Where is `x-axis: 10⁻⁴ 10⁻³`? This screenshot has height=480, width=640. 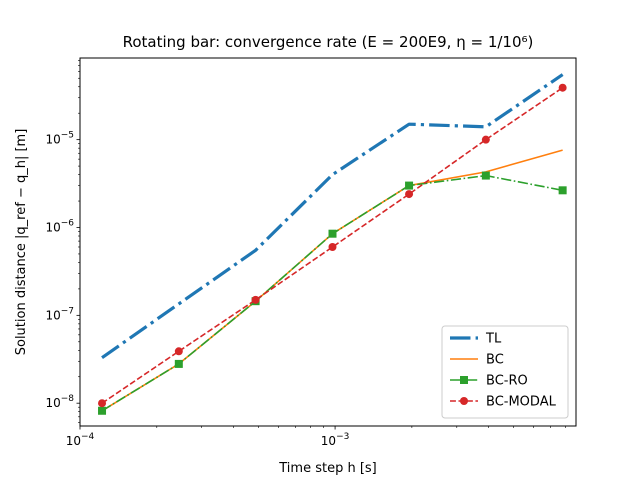
x-axis: 10⁻⁴ 10⁻³ is located at coordinates (316, 437).